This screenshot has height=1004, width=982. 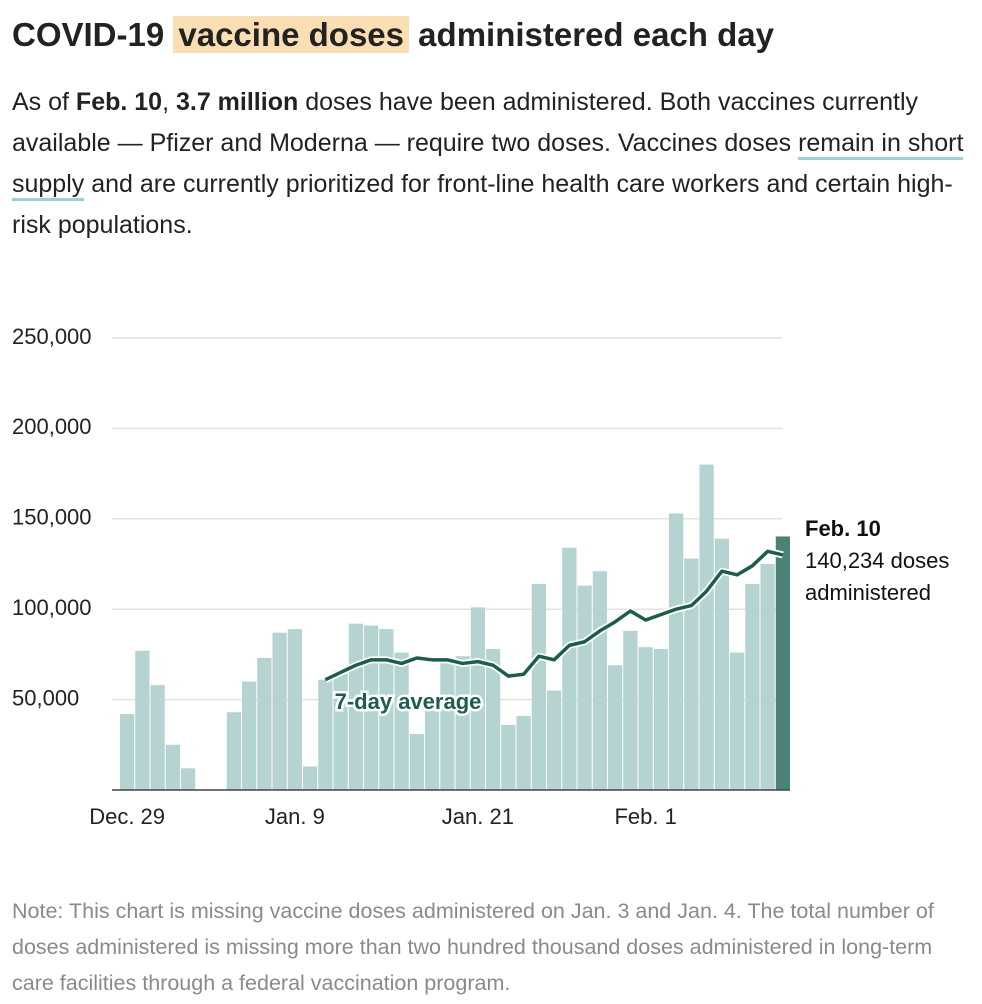 I want to click on title-part: administered each day, so click(x=591, y=34).